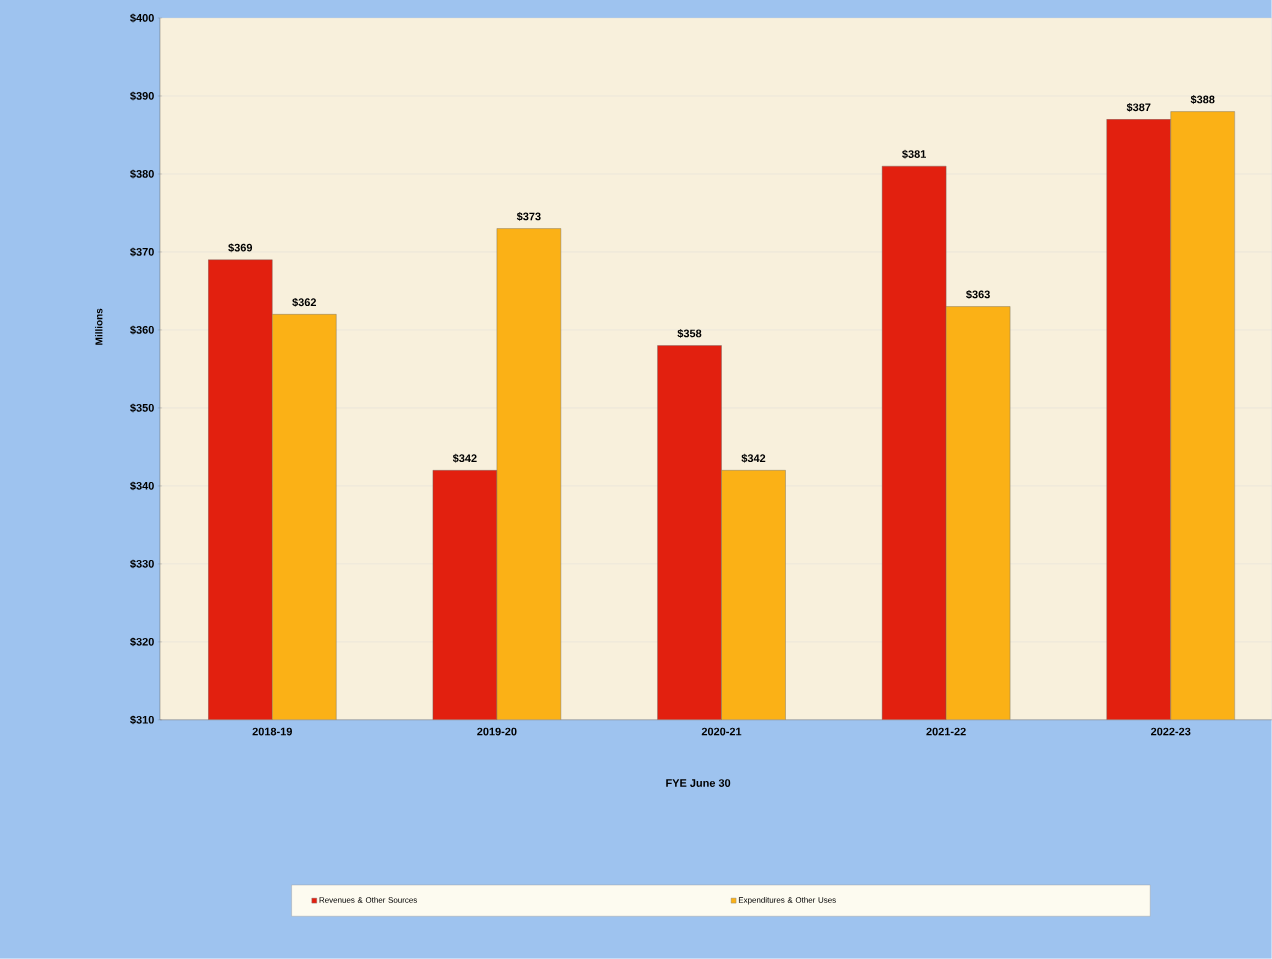 The image size is (1272, 959). Describe the element at coordinates (142, 174) in the screenshot. I see `y-tick-label: $380` at that location.